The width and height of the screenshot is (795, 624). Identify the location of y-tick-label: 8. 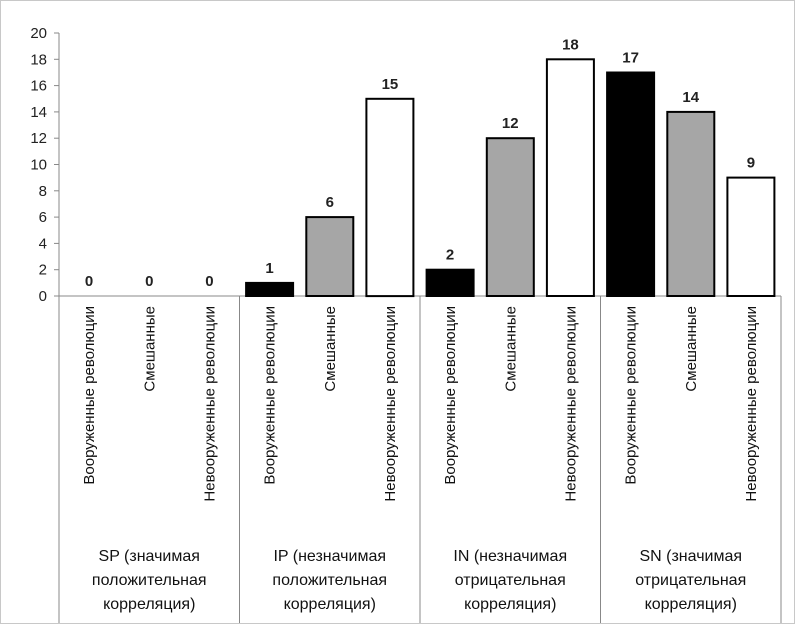
(43, 191).